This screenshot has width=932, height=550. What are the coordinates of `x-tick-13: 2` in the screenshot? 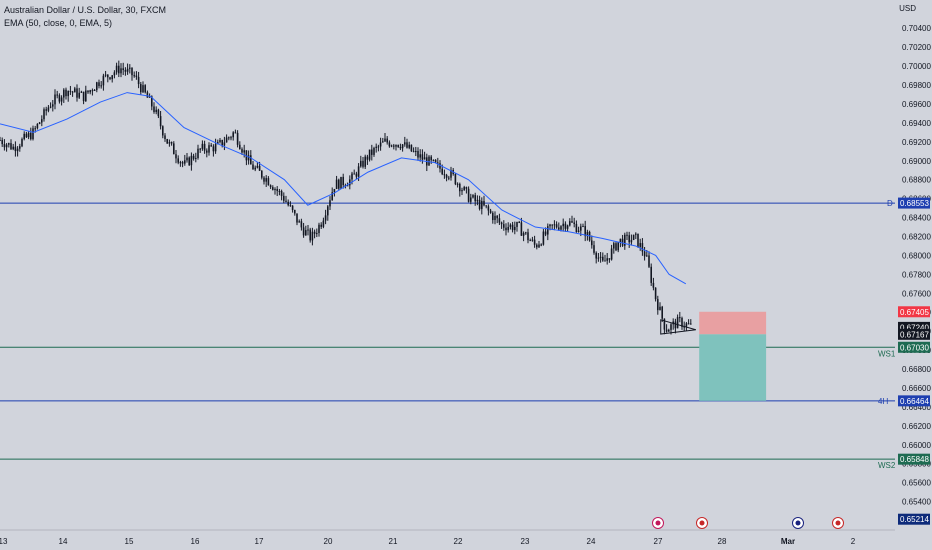 It's located at (853, 541).